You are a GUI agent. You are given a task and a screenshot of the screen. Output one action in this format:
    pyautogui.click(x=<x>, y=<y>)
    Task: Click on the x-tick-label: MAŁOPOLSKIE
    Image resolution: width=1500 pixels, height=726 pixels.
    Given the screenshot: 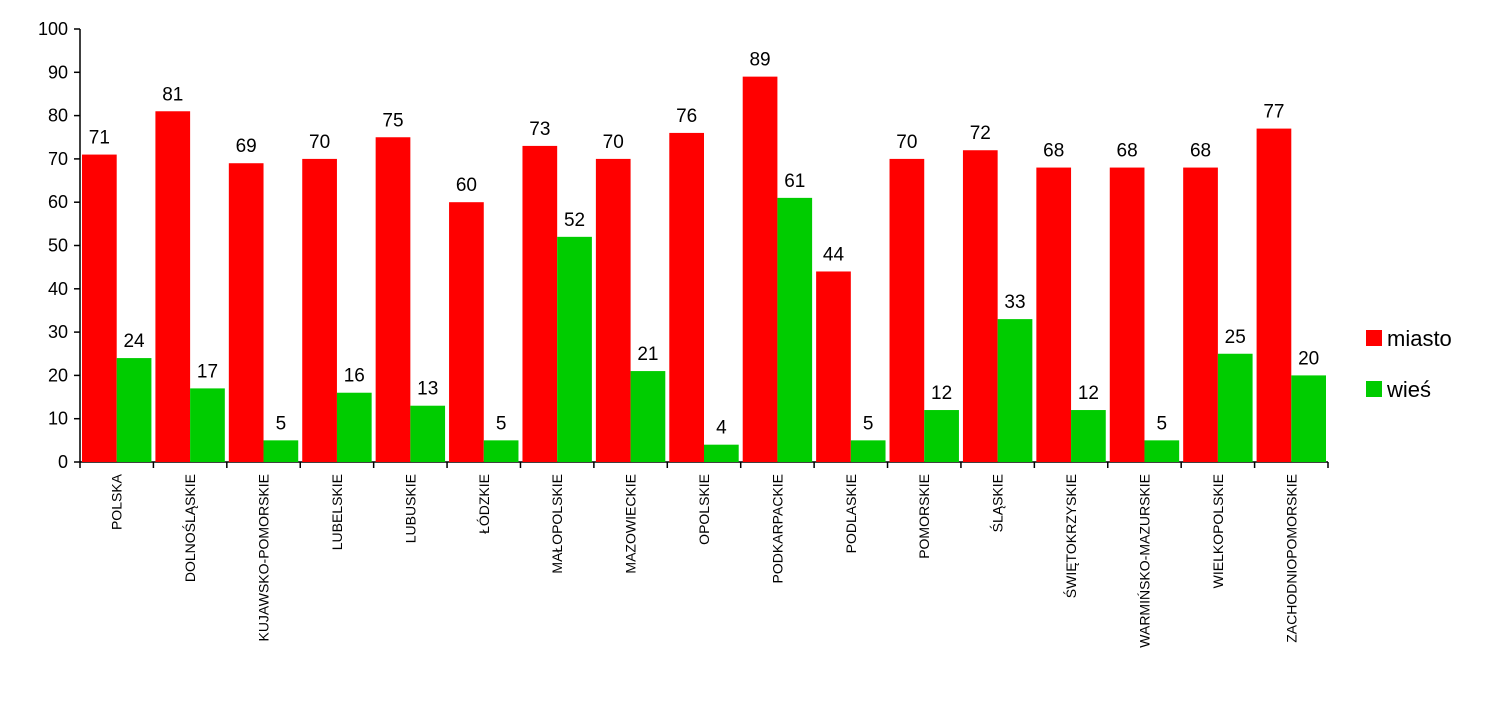 What is the action you would take?
    pyautogui.click(x=557, y=524)
    